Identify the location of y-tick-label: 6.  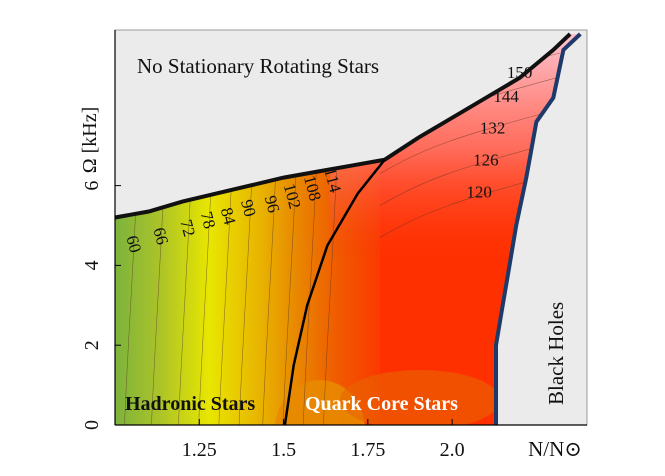
(92, 186).